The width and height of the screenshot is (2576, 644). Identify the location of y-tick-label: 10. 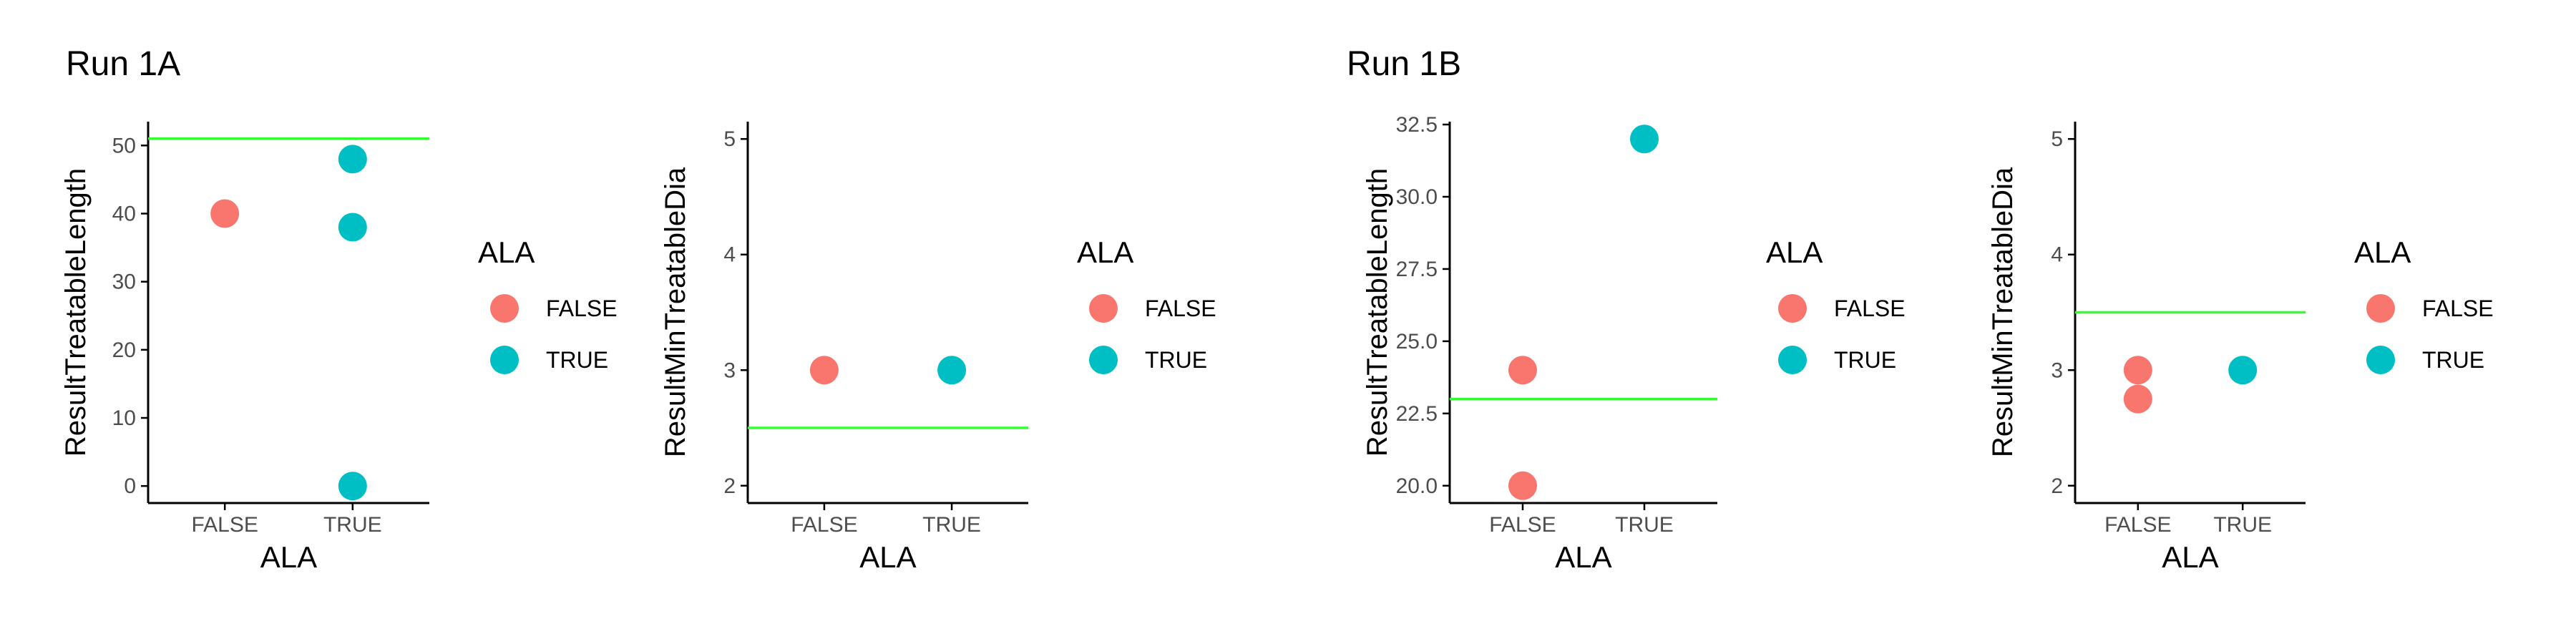
(124, 418).